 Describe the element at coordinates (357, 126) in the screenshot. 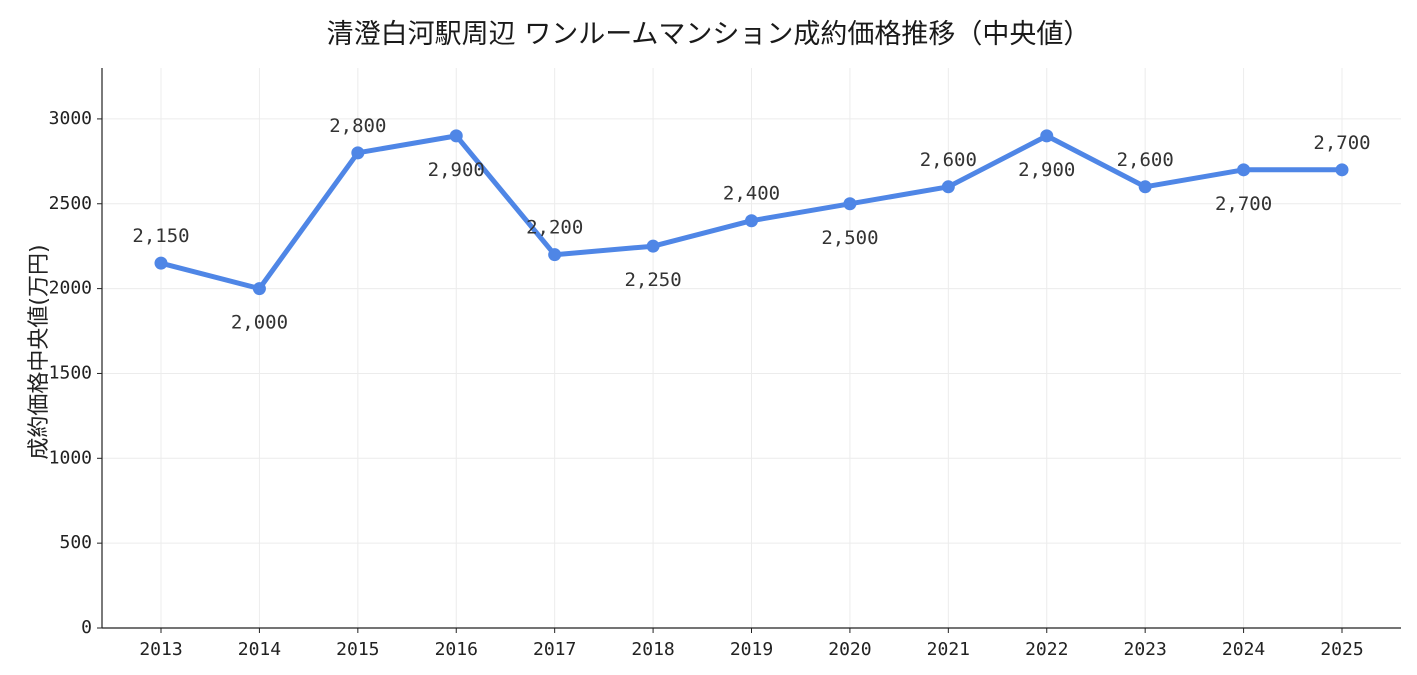

I see `data-label: 2,800` at that location.